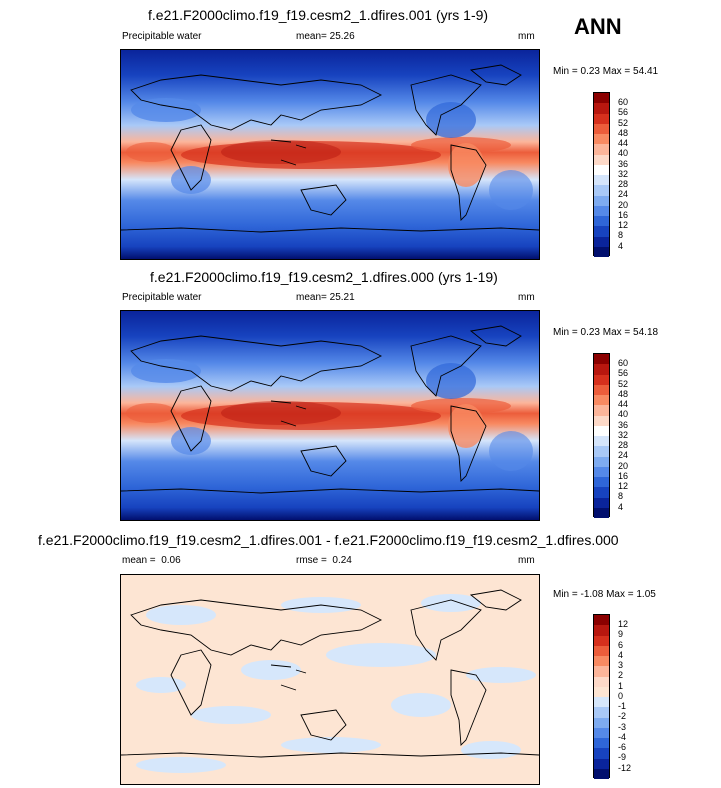 This screenshot has height=788, width=721. I want to click on panel1-units: mm, so click(526, 36).